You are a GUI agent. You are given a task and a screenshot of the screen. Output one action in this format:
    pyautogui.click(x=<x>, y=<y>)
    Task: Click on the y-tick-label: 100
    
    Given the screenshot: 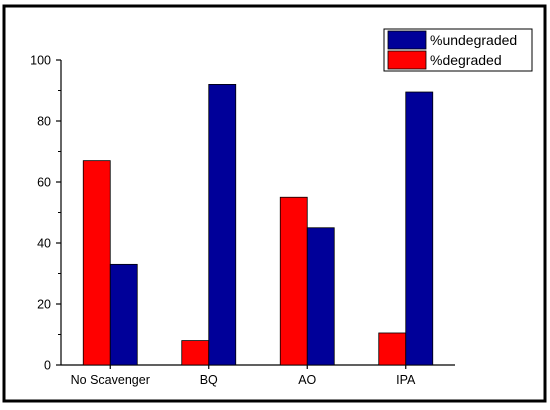 What is the action you would take?
    pyautogui.click(x=40, y=61)
    